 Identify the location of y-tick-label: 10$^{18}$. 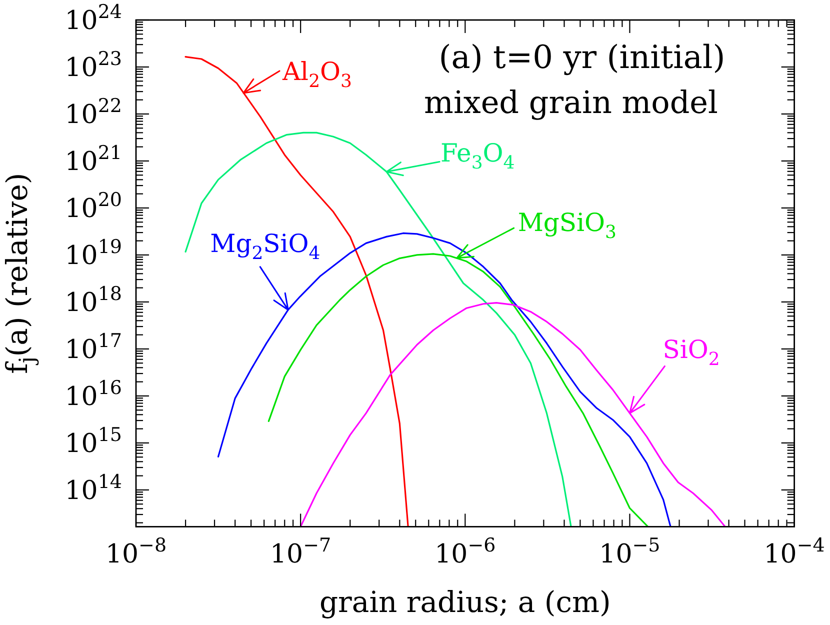
(93, 300).